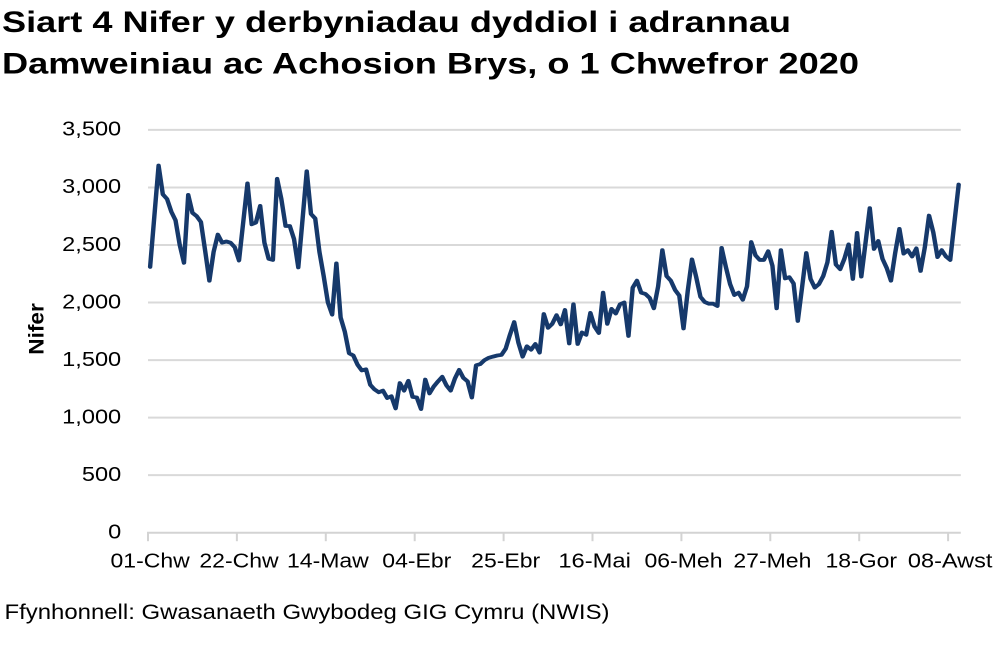  What do you see at coordinates (416, 562) in the screenshot?
I see `svg-text: 04-Ebr` at bounding box center [416, 562].